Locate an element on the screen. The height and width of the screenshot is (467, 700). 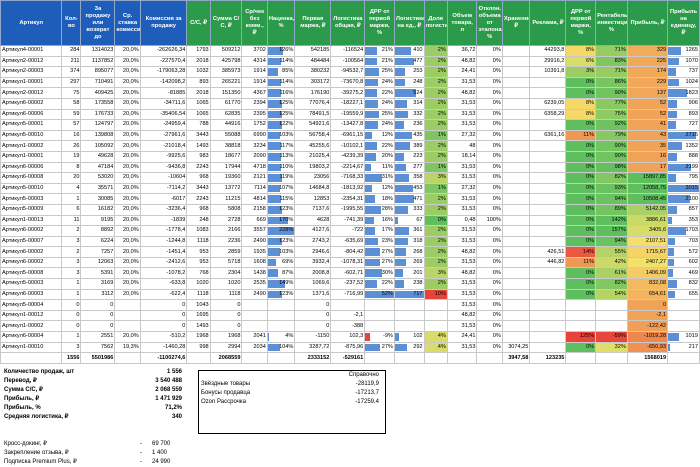
table-cell: 509212 is located at coordinates (226, 51).